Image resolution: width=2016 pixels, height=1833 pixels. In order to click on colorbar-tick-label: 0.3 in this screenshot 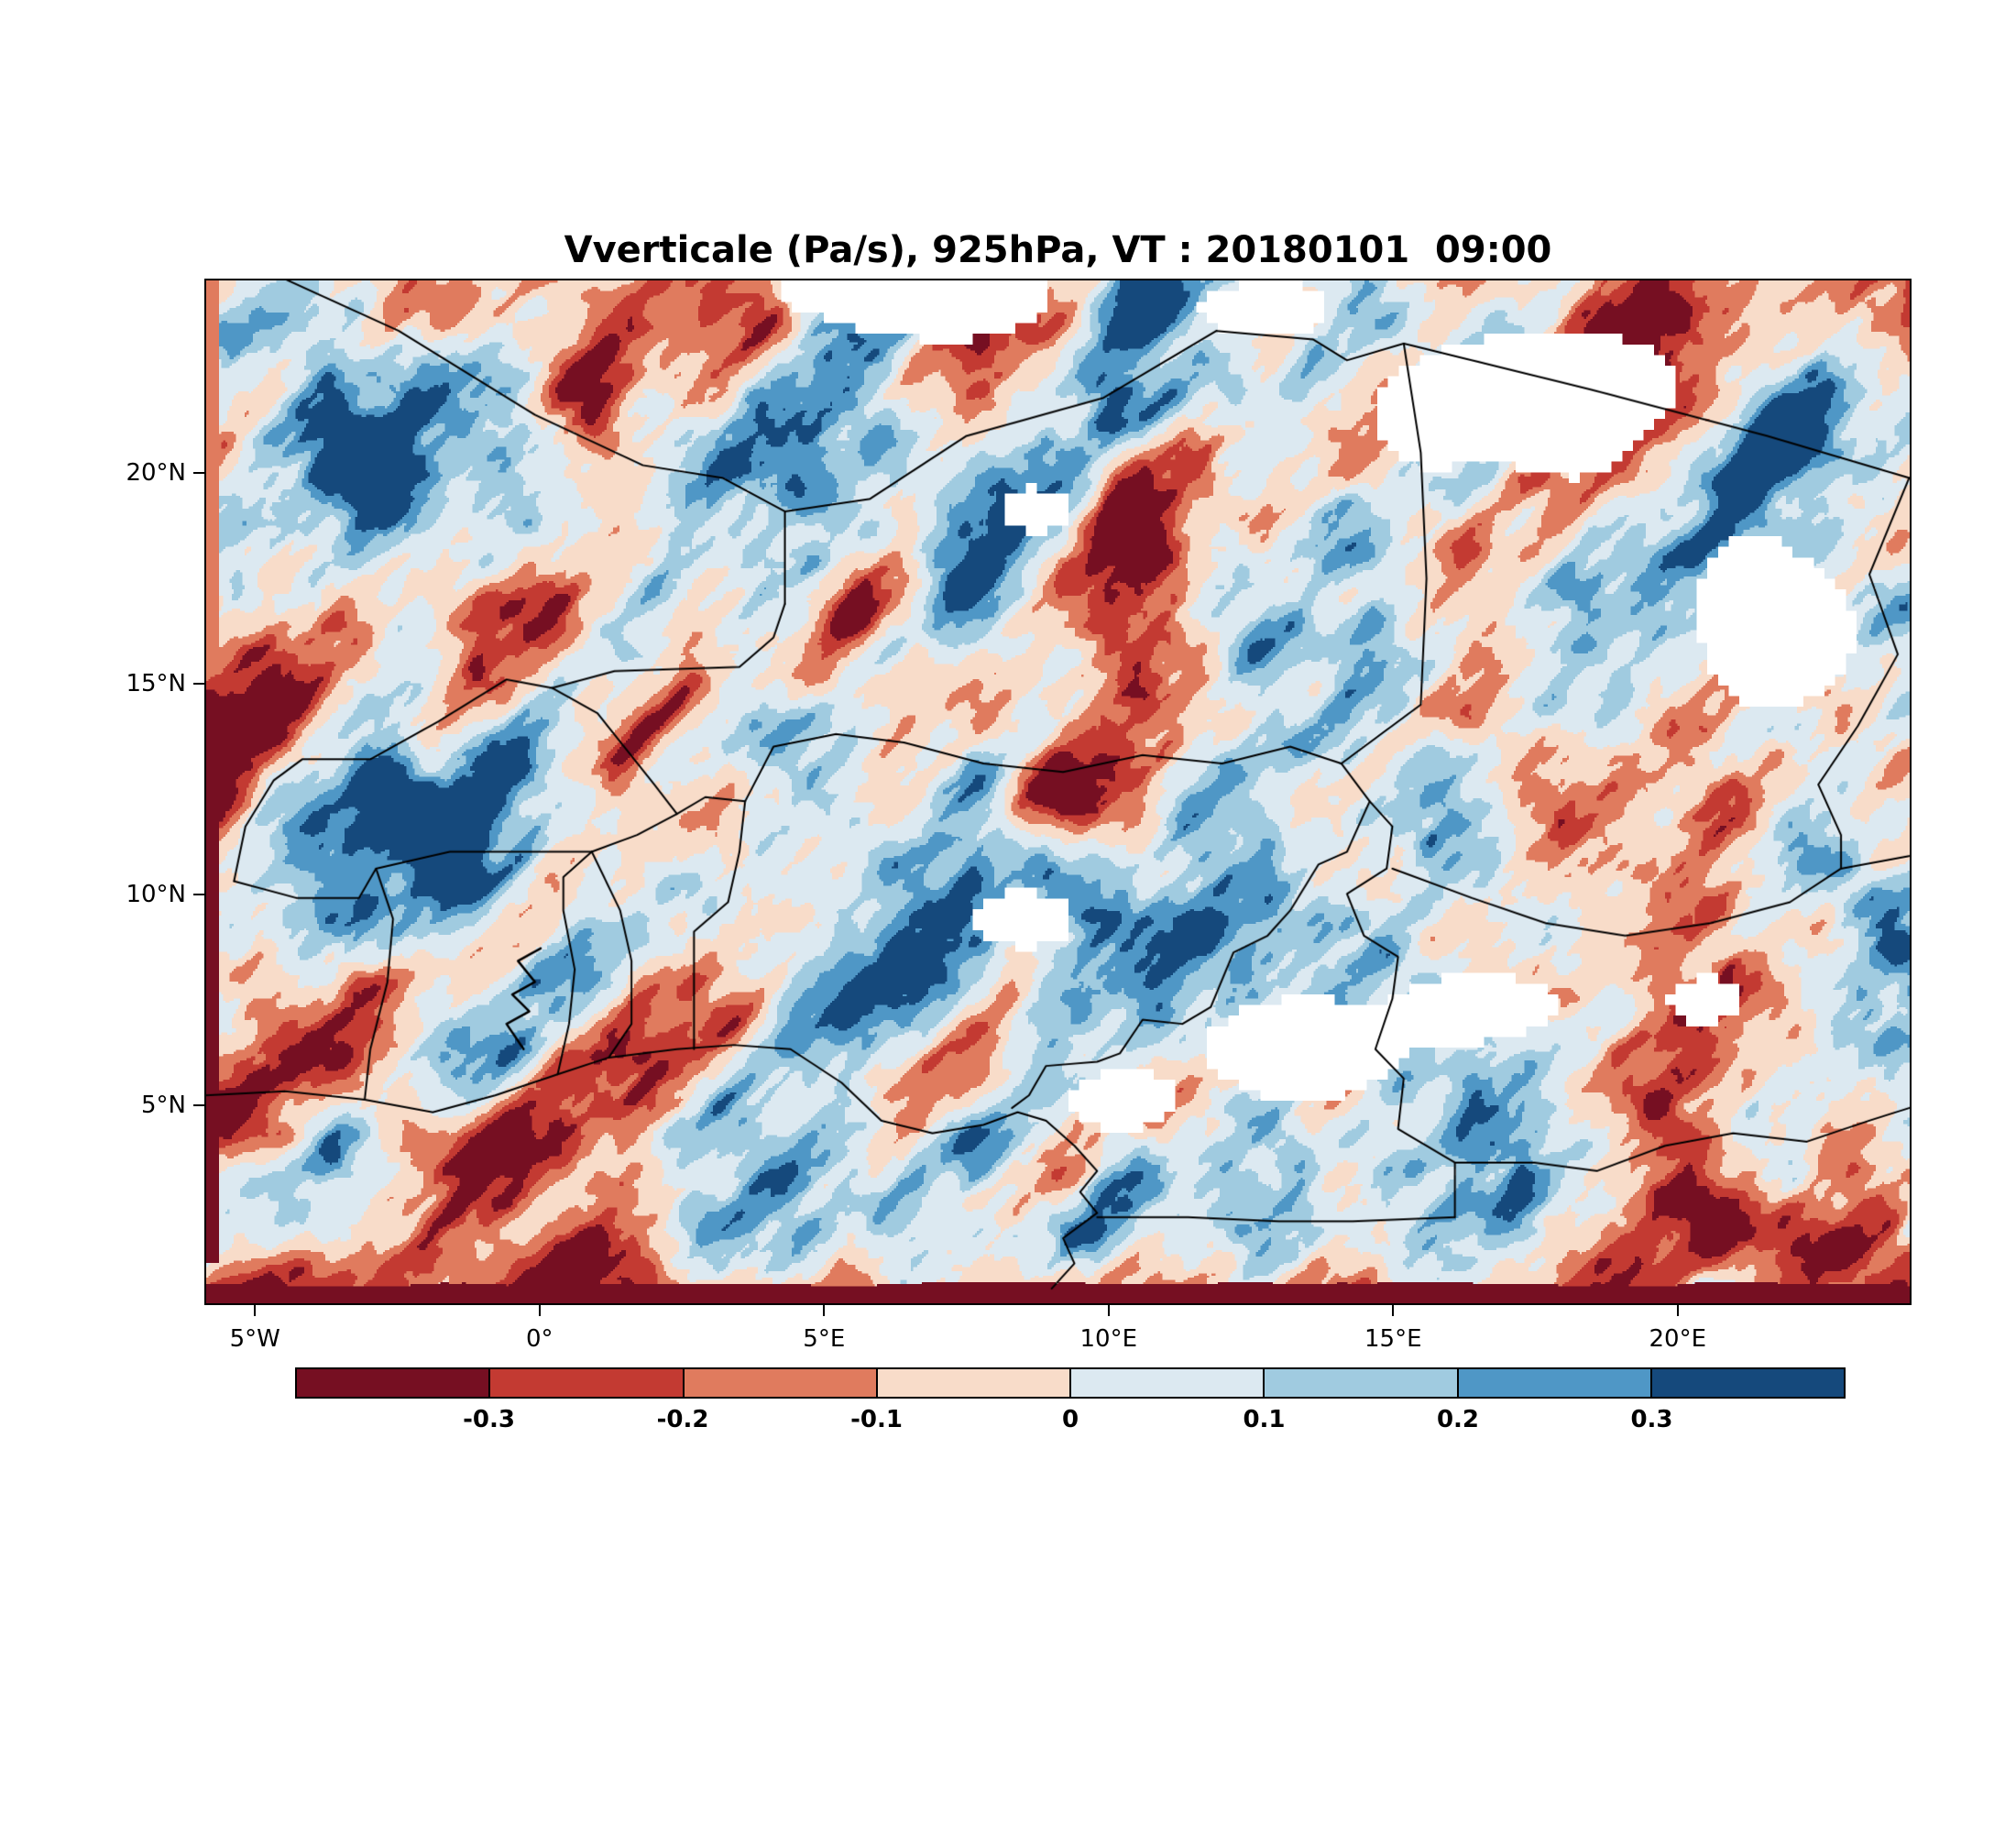, I will do `click(1651, 1419)`.